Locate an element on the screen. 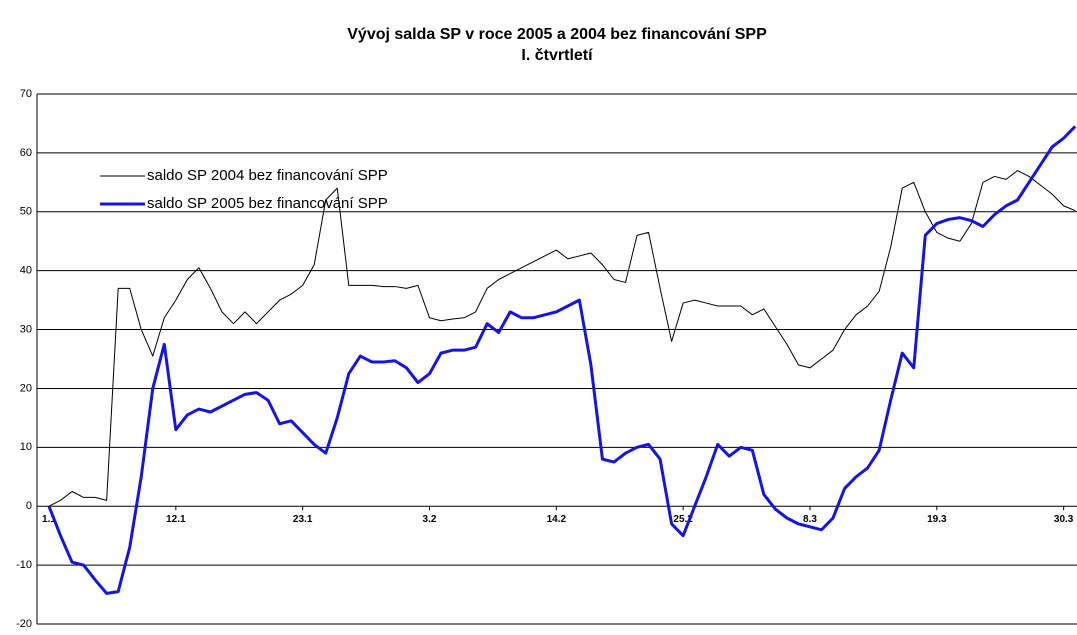 This screenshot has height=635, width=1077. y-tick-label: 30 is located at coordinates (26, 329).